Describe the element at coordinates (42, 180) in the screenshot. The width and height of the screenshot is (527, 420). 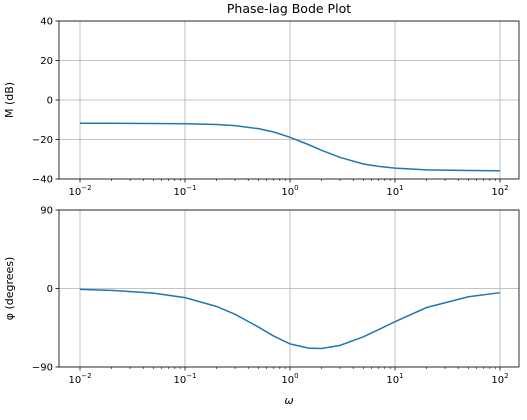
I see `y-tick-label: −40` at that location.